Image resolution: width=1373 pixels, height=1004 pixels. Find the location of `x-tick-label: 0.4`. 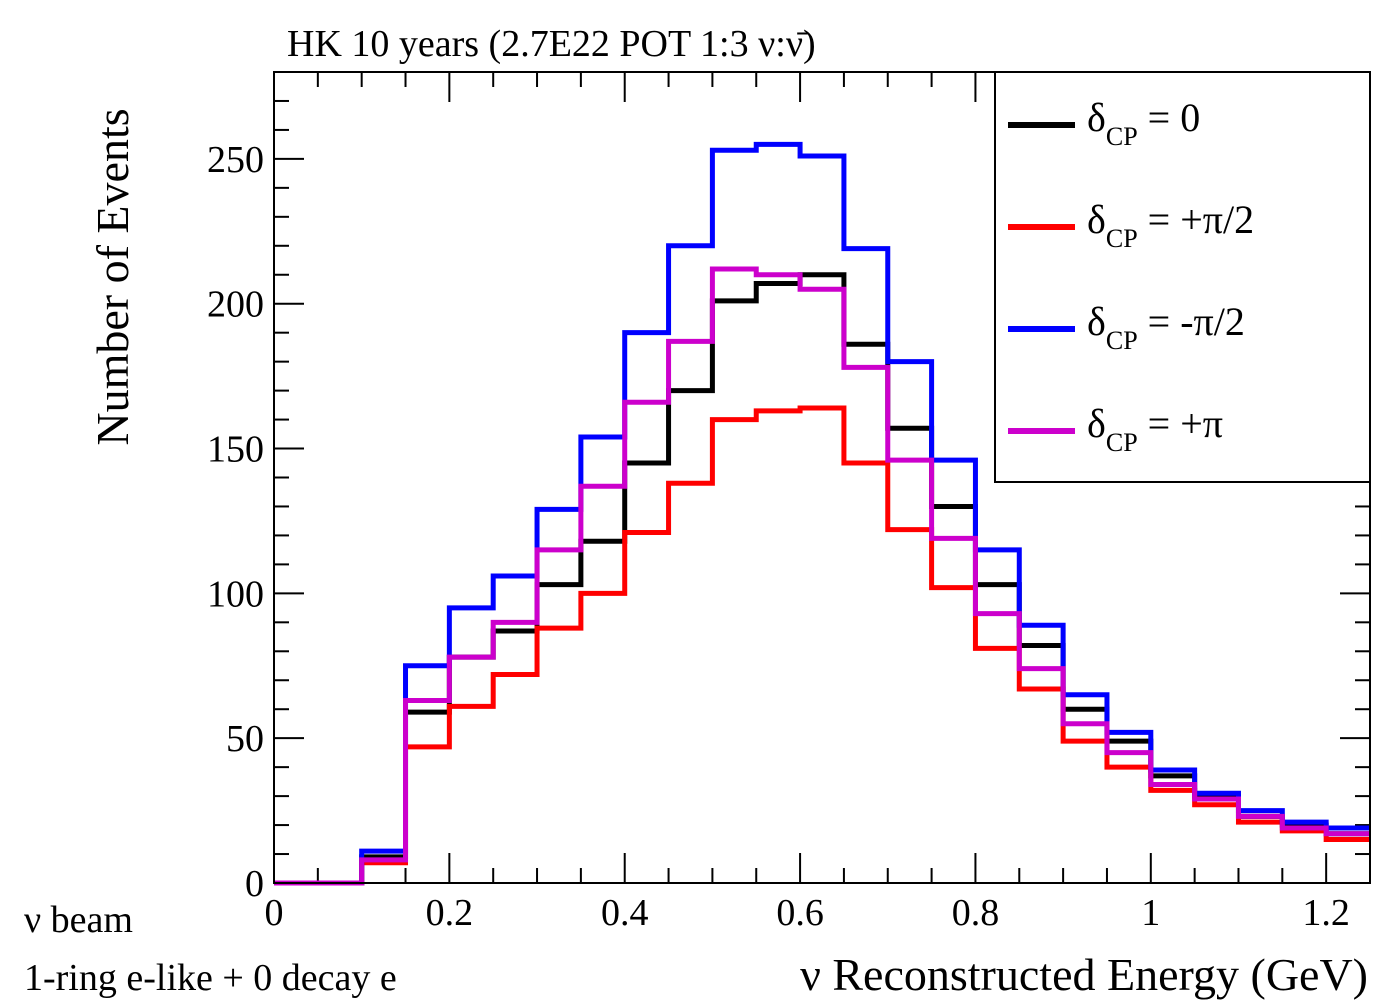

x-tick-label: 0.4 is located at coordinates (625, 913).